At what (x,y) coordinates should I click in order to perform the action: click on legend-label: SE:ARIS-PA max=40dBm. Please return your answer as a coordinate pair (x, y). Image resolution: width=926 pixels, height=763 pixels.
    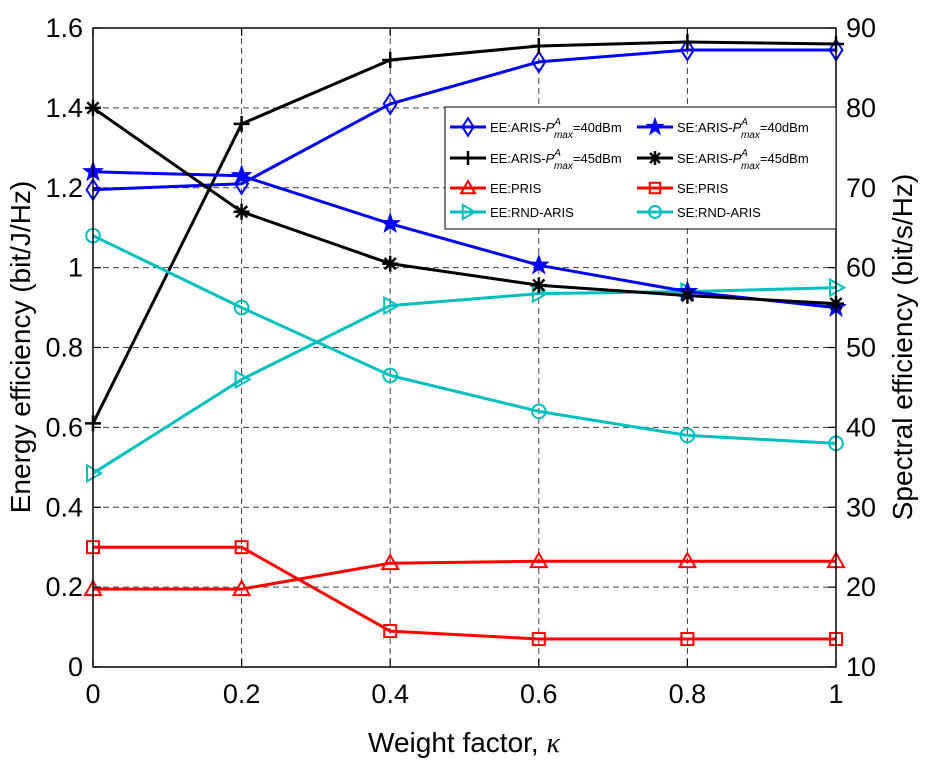
    Looking at the image, I should click on (743, 129).